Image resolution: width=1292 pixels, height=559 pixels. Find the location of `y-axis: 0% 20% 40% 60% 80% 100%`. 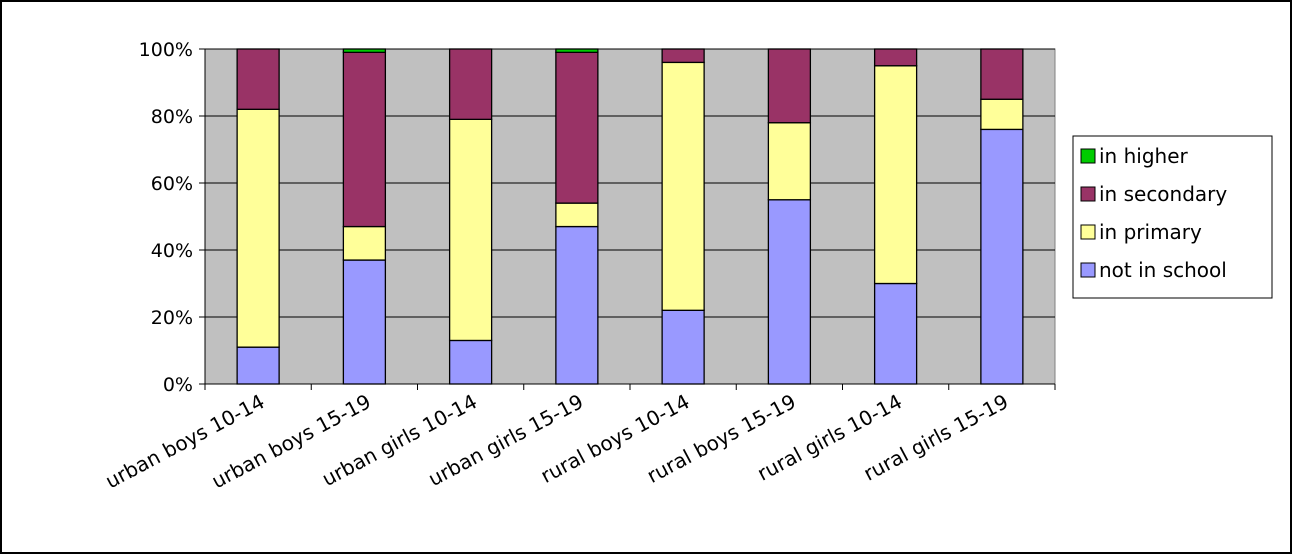

y-axis: 0% 20% 40% 60% 80% 100% is located at coordinates (172, 217).